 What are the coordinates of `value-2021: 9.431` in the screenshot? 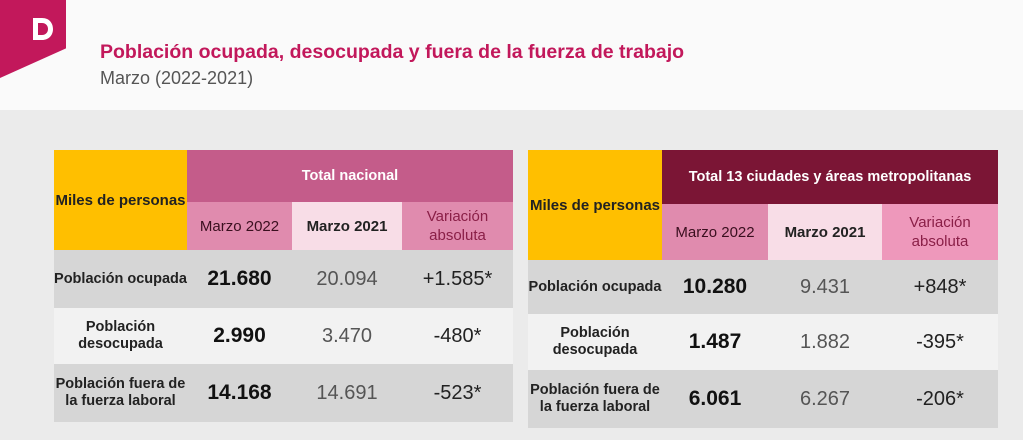 It's located at (825, 287).